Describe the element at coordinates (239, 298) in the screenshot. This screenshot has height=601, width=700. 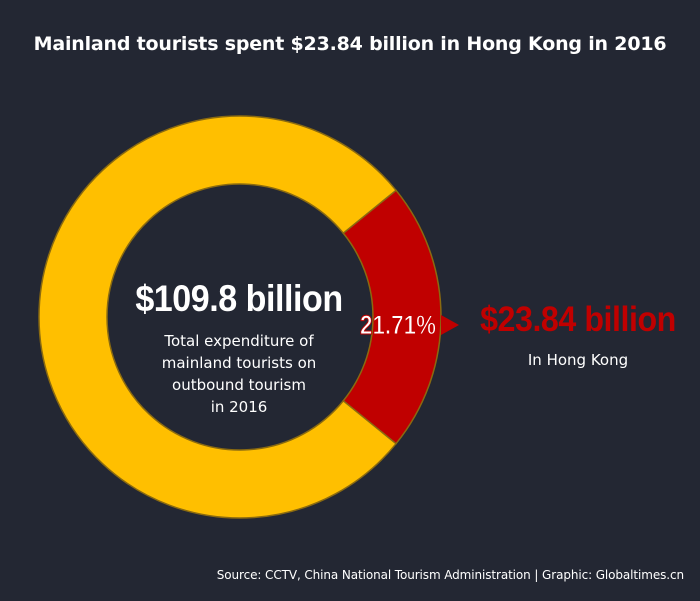
I see `total-expenditure-value: $109.8 billion` at that location.